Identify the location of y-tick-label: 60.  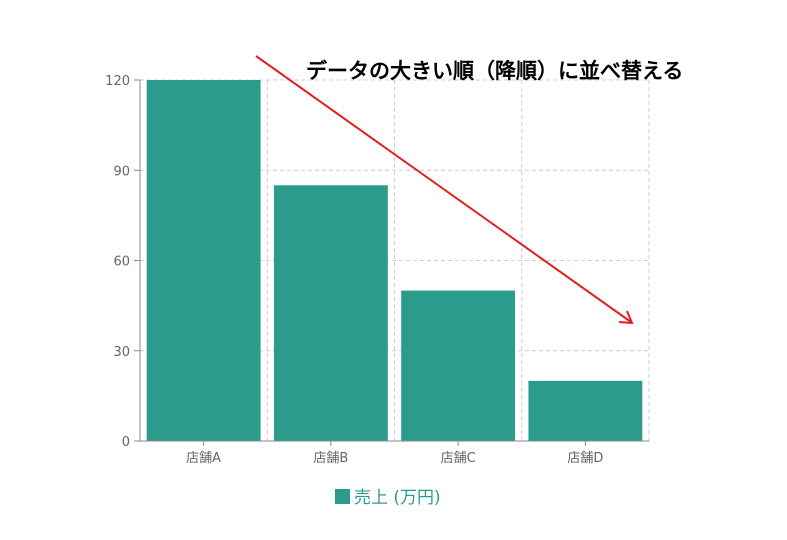
(121, 262).